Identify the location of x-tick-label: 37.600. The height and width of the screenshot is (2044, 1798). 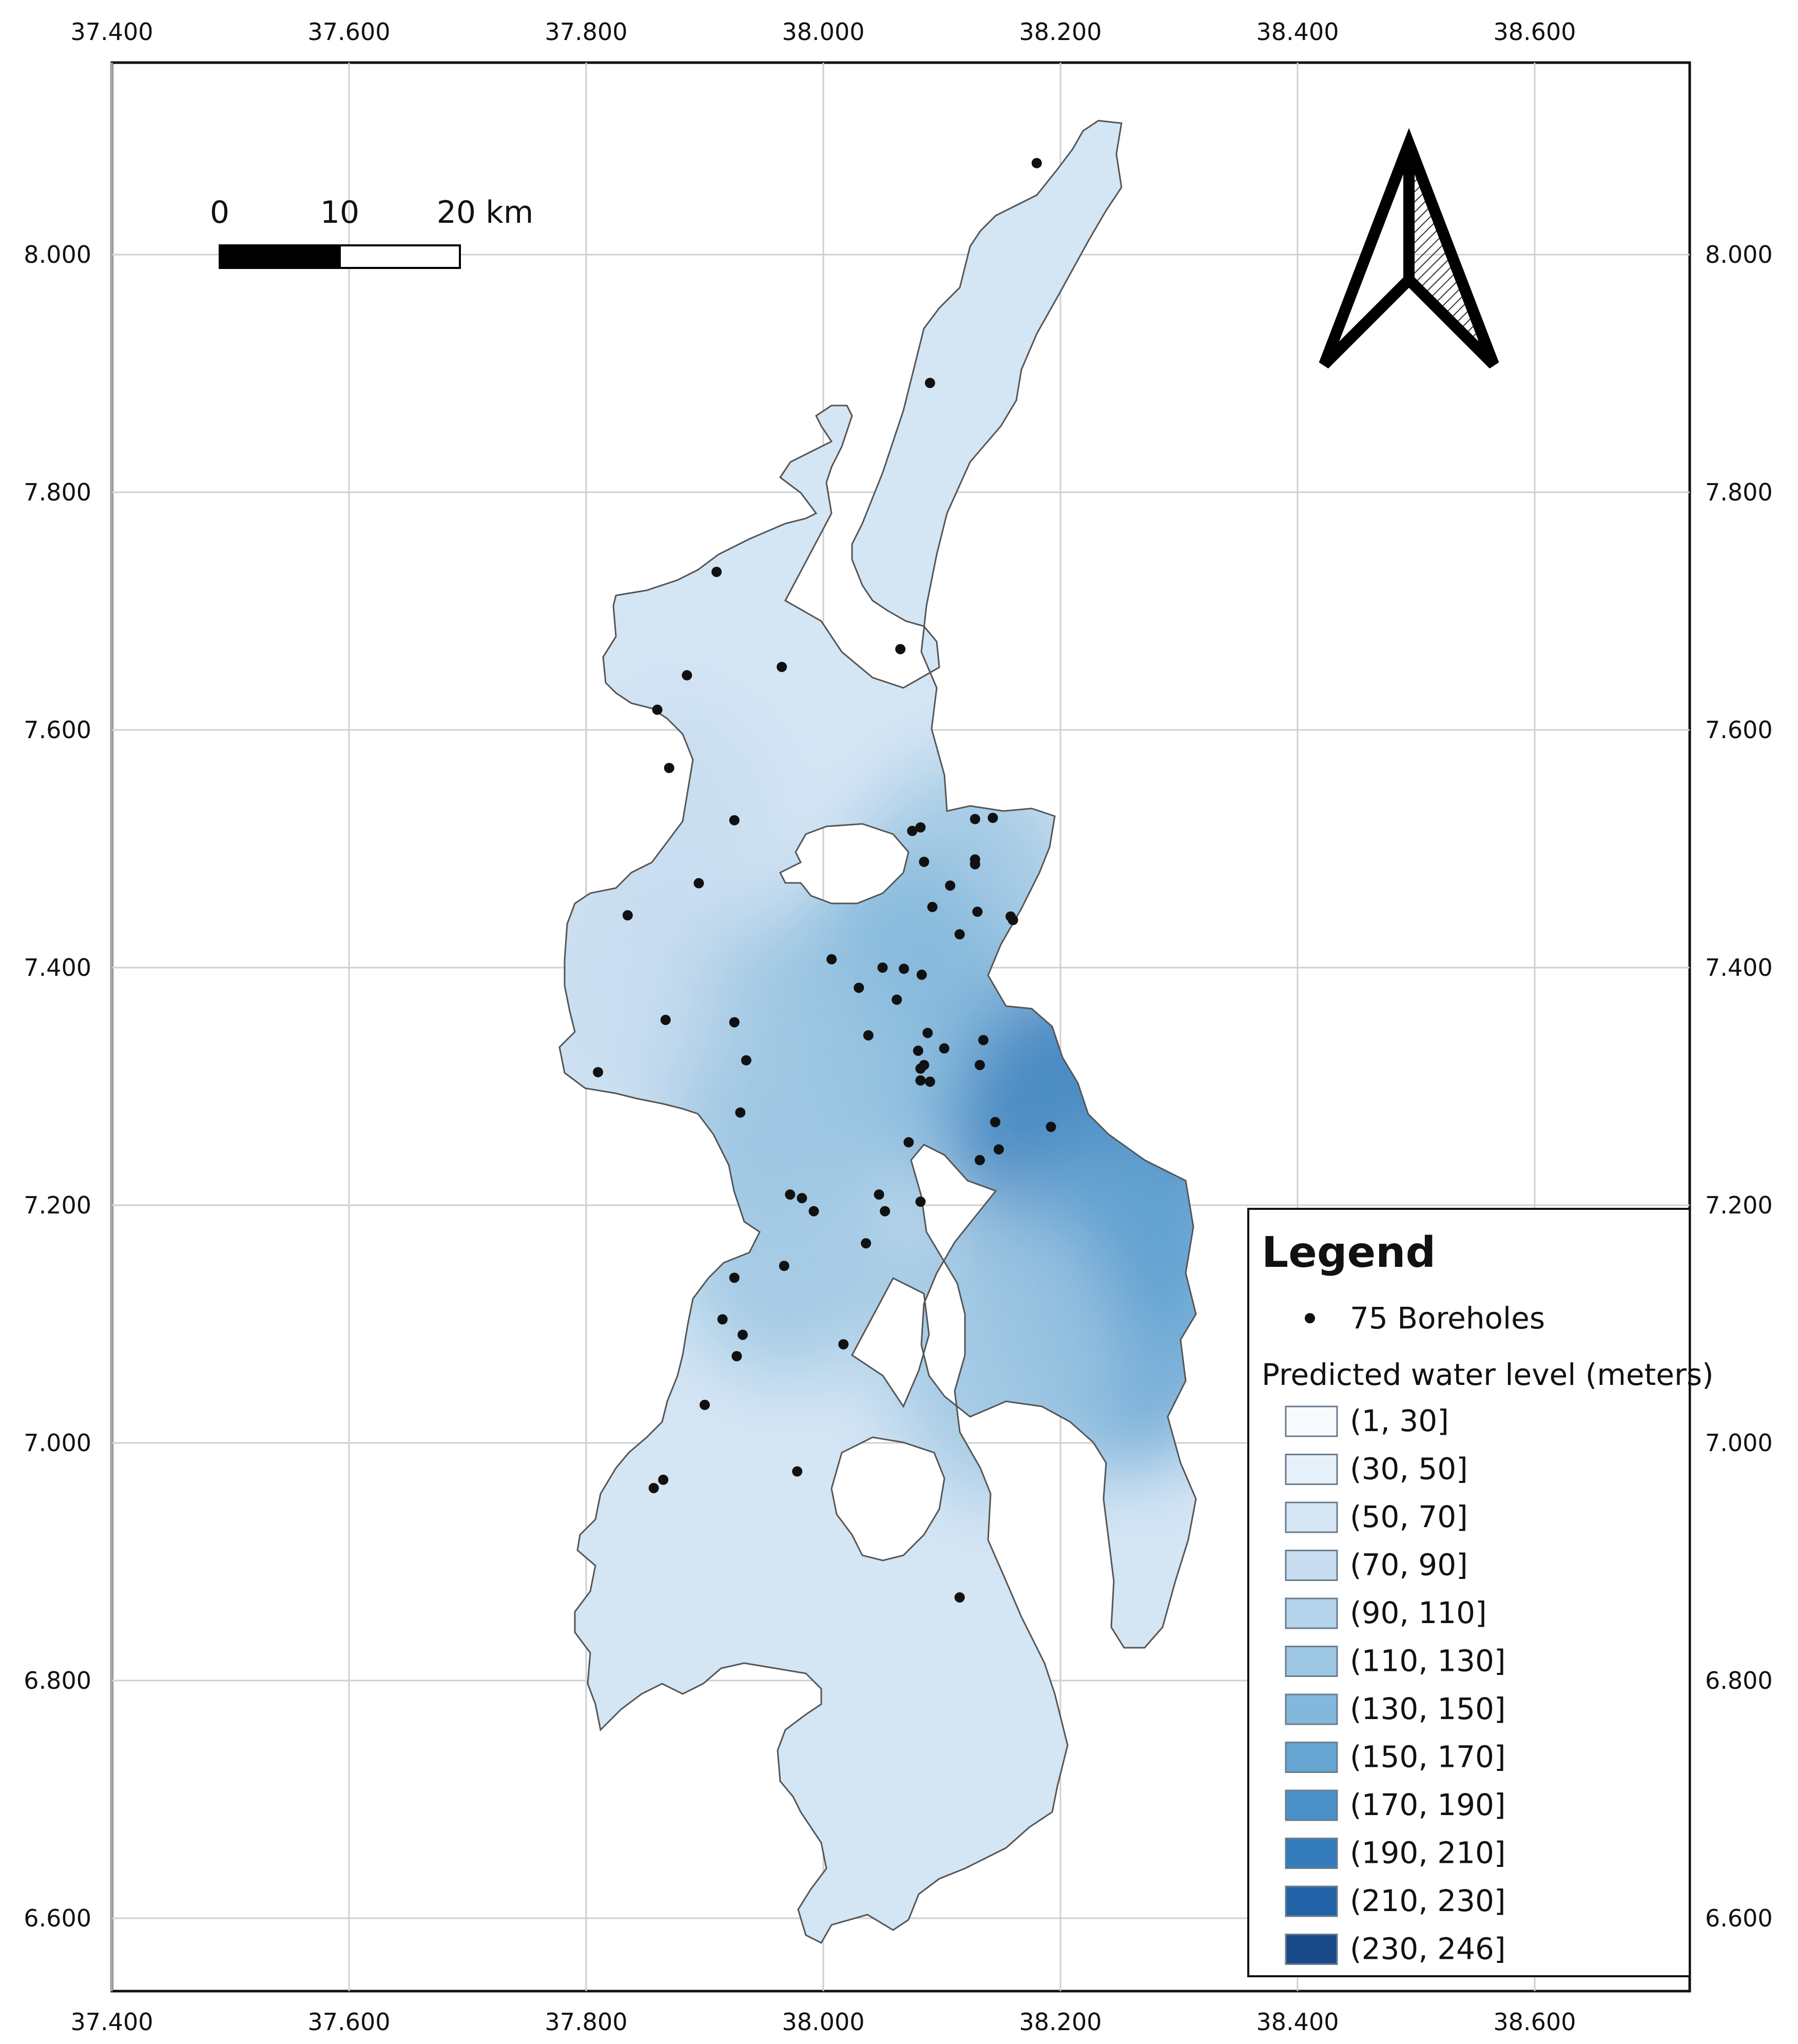
(350, 32).